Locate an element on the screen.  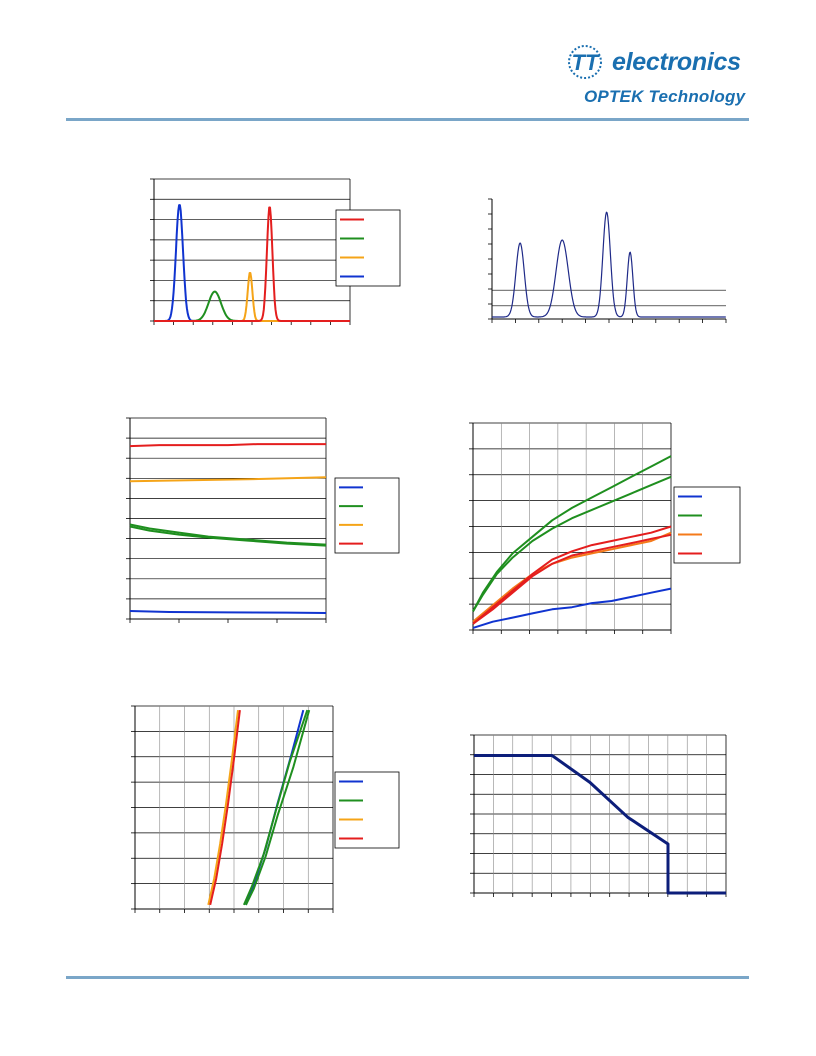
chart-derating-curve is located at coordinates (598, 815).